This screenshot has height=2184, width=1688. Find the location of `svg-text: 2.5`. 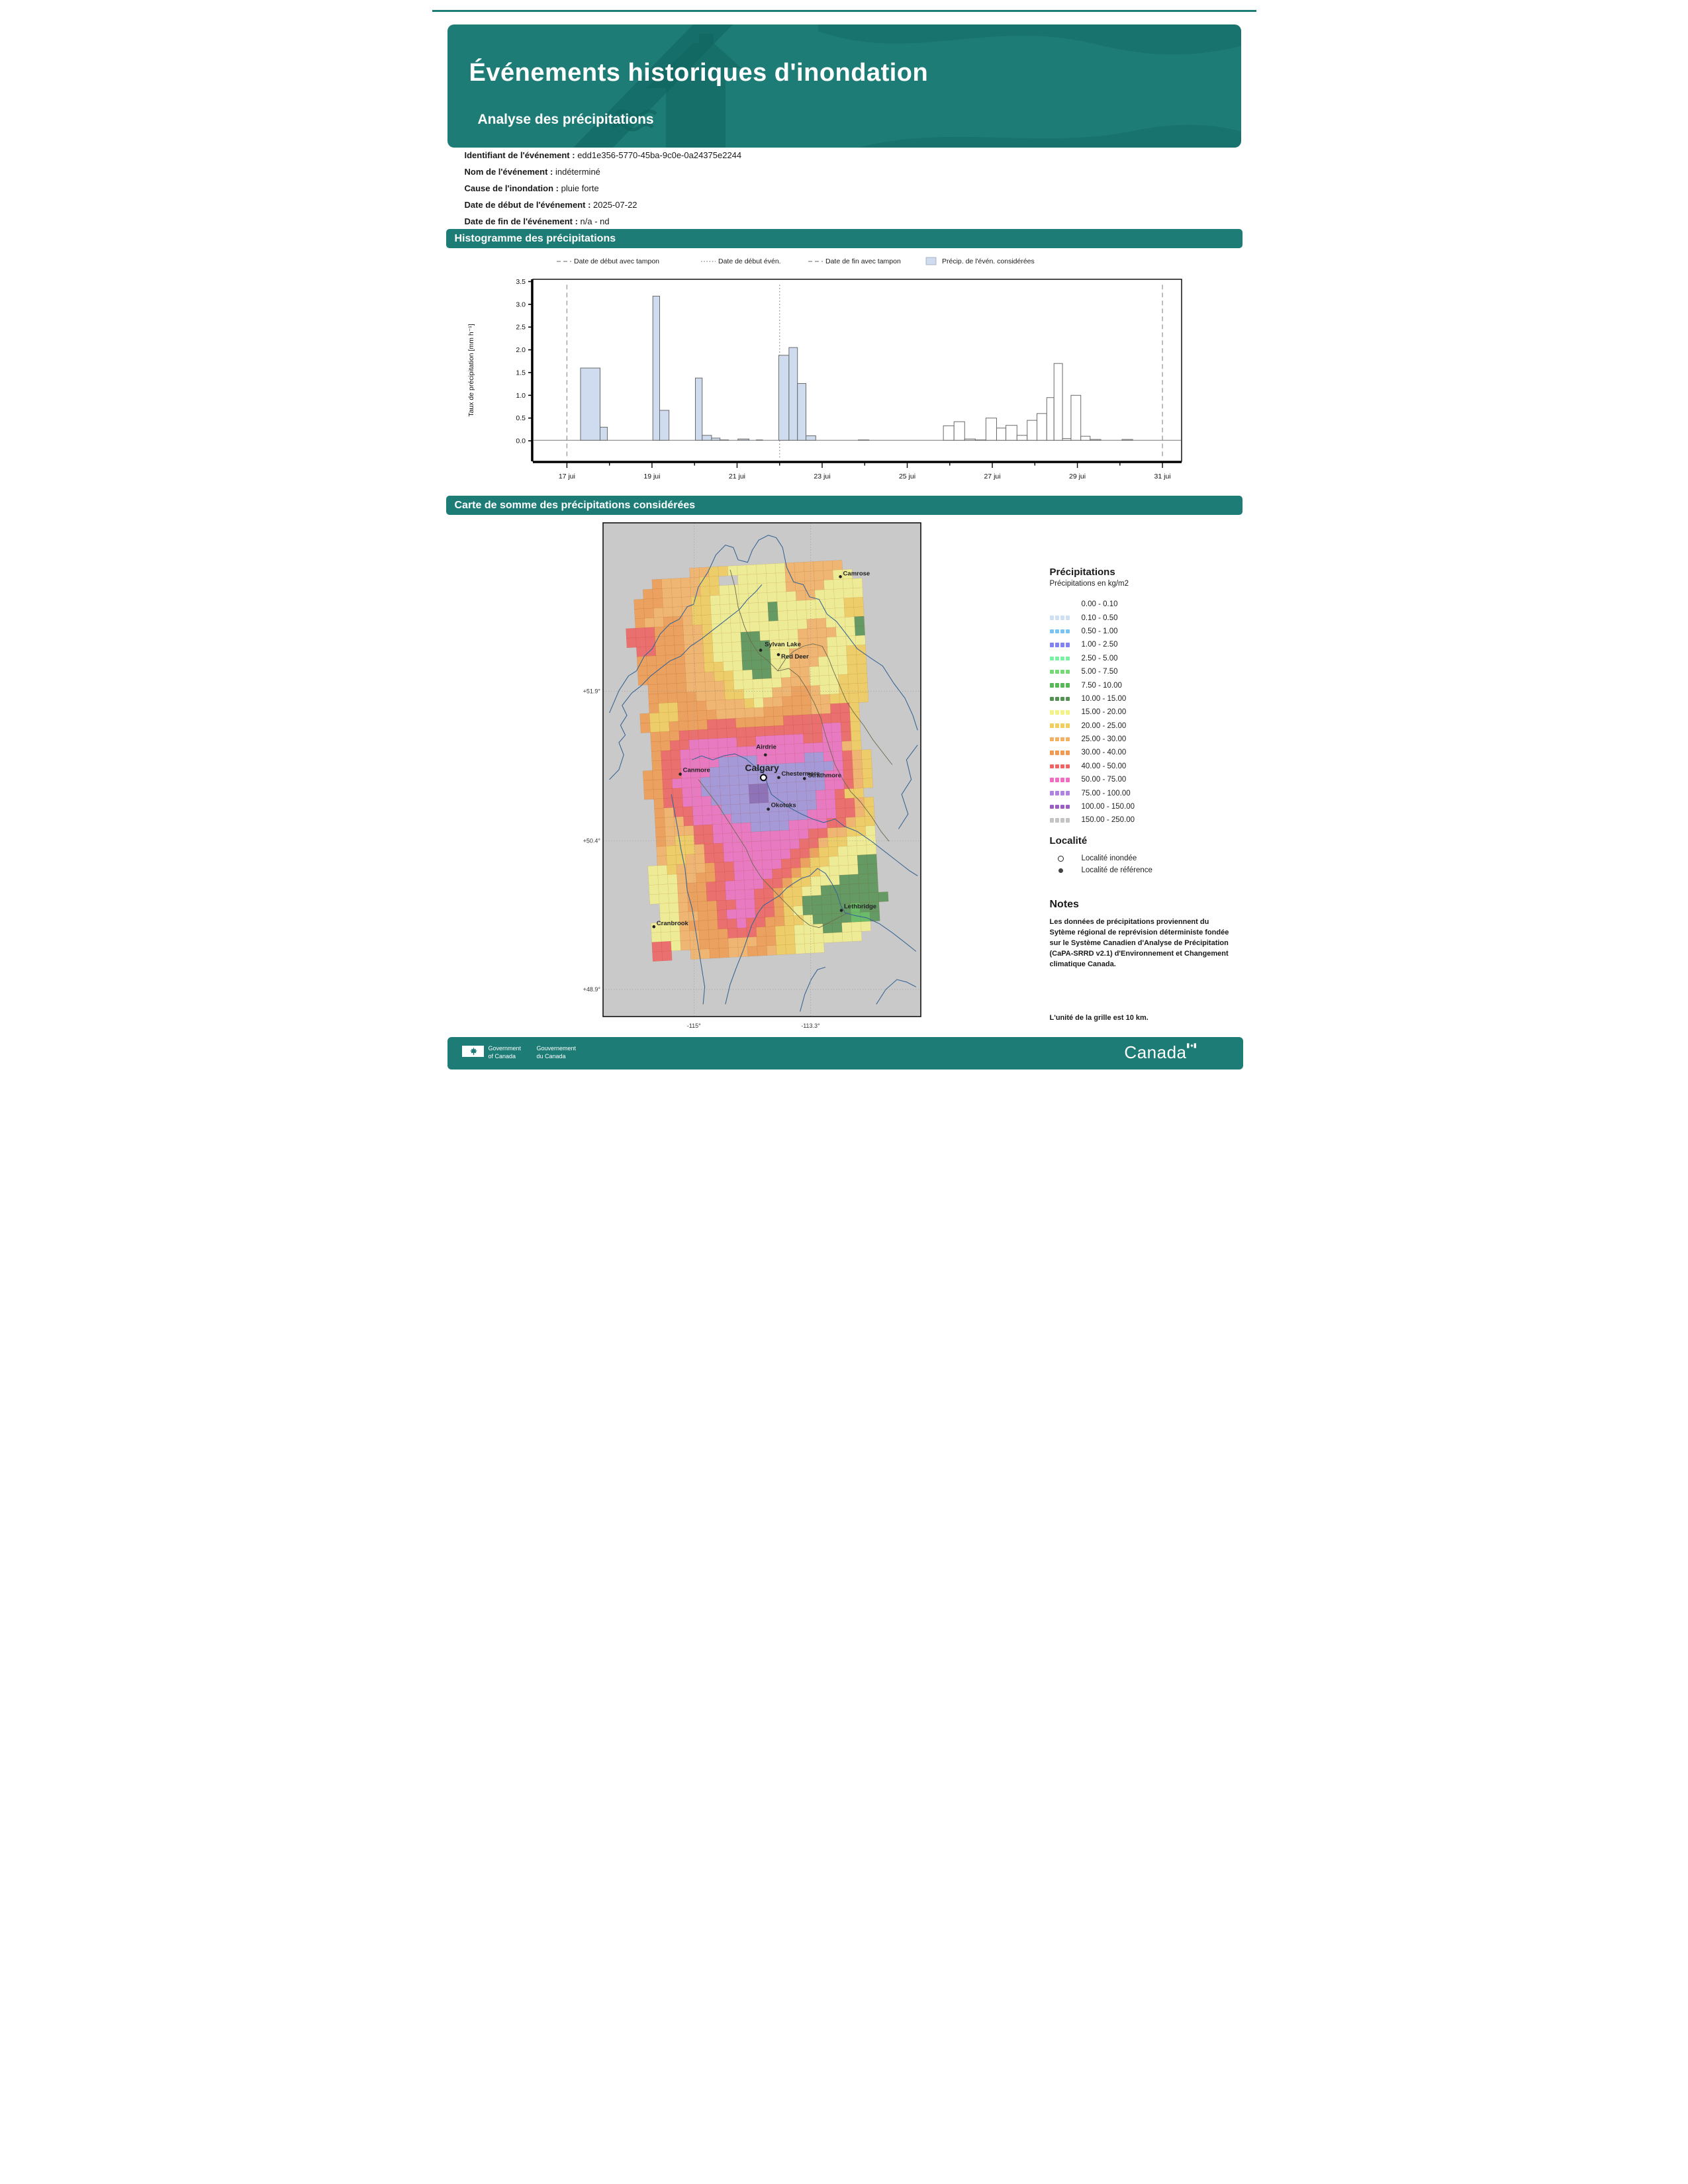

svg-text: 2.5 is located at coordinates (521, 328).